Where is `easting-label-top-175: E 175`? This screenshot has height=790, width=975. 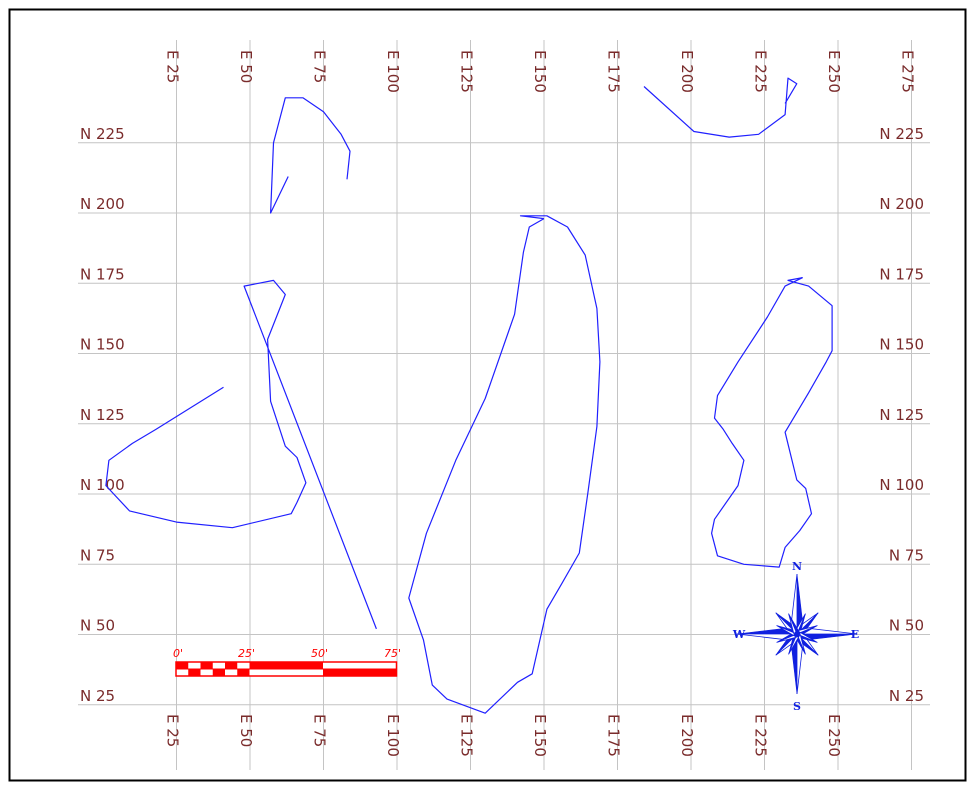 easting-label-top-175: E 175 is located at coordinates (614, 71).